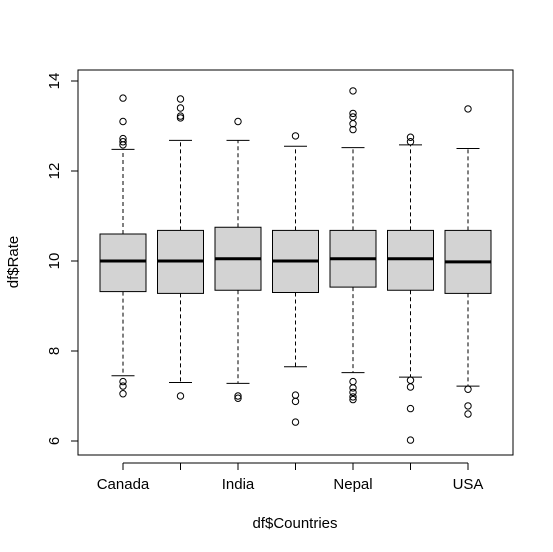  Describe the element at coordinates (352, 484) in the screenshot. I see `x-tick-label: Nepal` at that location.